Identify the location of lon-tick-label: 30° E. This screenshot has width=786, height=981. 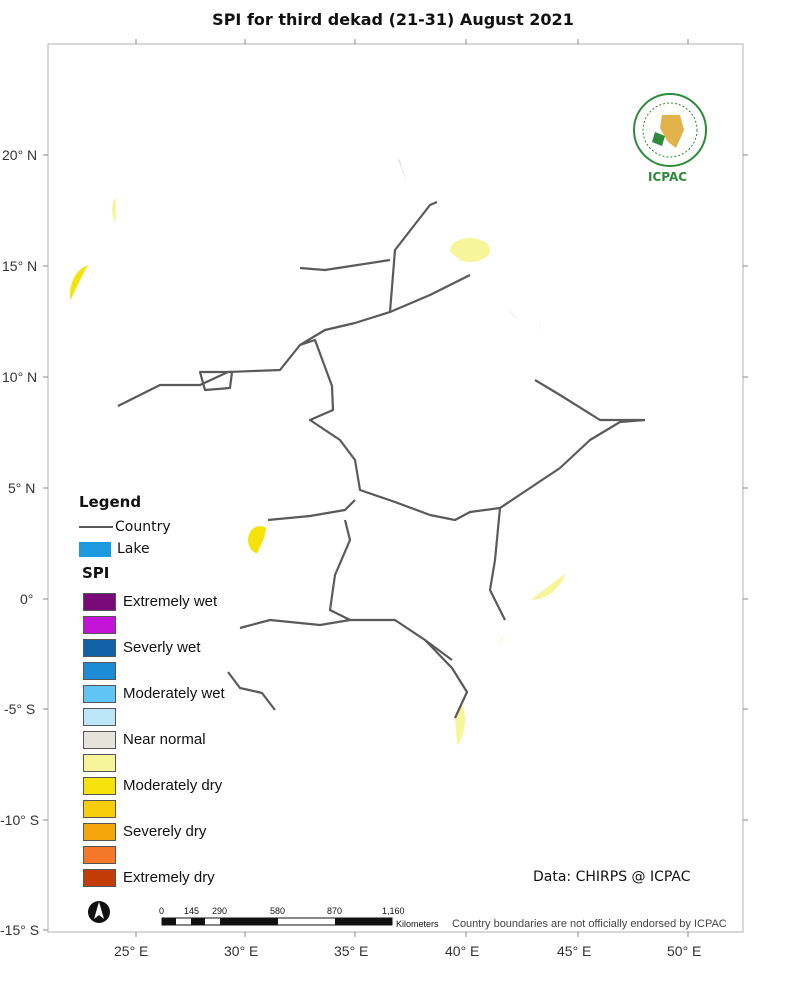
(241, 951).